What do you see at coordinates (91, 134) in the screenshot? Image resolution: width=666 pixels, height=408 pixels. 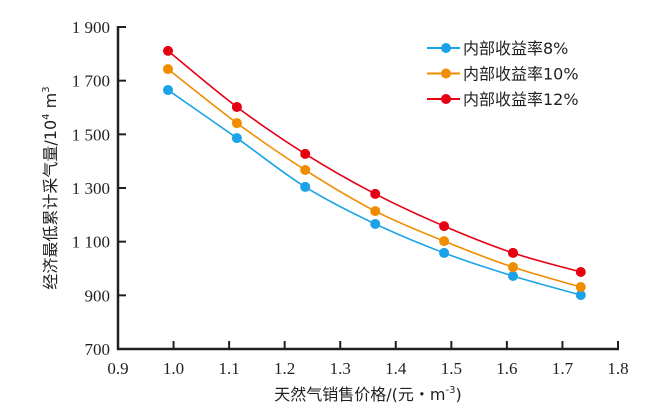 I see `y-tick-label: 1 500` at bounding box center [91, 134].